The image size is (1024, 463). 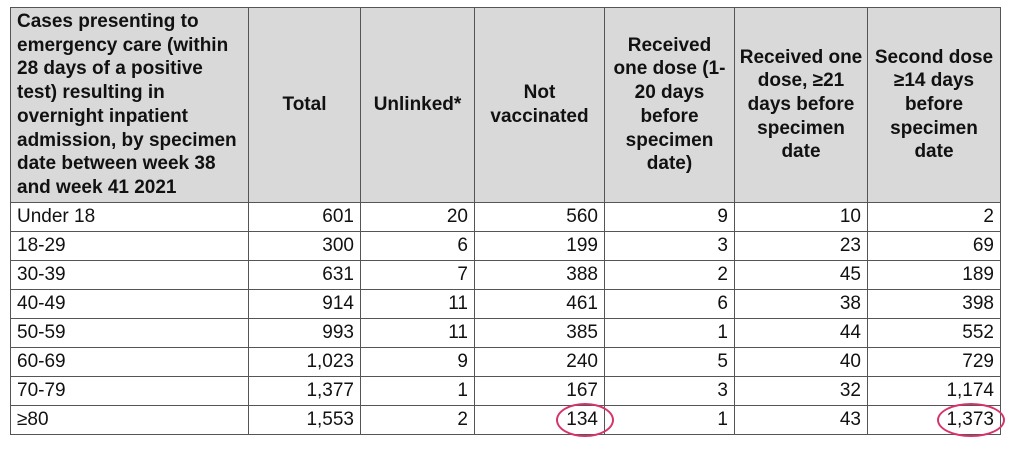 What do you see at coordinates (934, 274) in the screenshot?
I see `cell-second-dose: 189` at bounding box center [934, 274].